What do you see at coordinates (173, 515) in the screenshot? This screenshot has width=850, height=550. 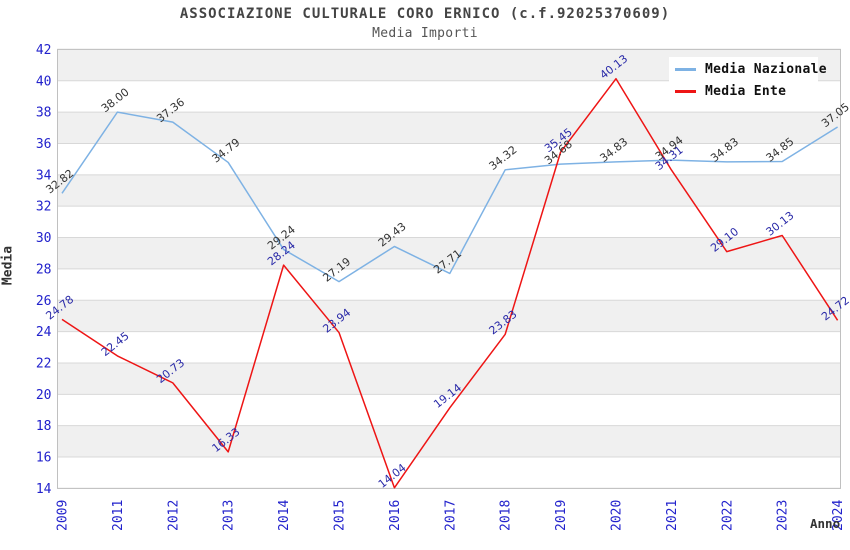 I see `x-tick-label: 2012` at bounding box center [173, 515].